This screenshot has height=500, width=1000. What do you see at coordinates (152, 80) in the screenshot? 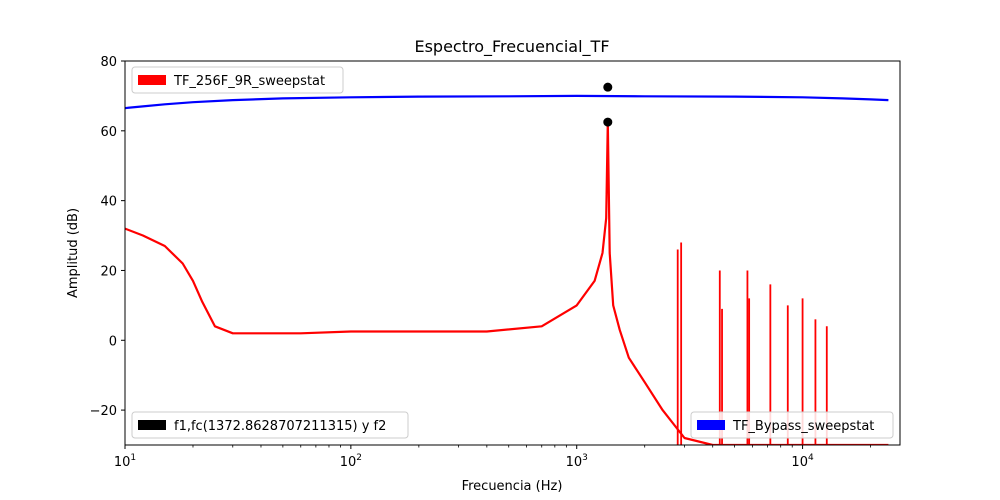
I see `legend-red-swatch` at bounding box center [152, 80].